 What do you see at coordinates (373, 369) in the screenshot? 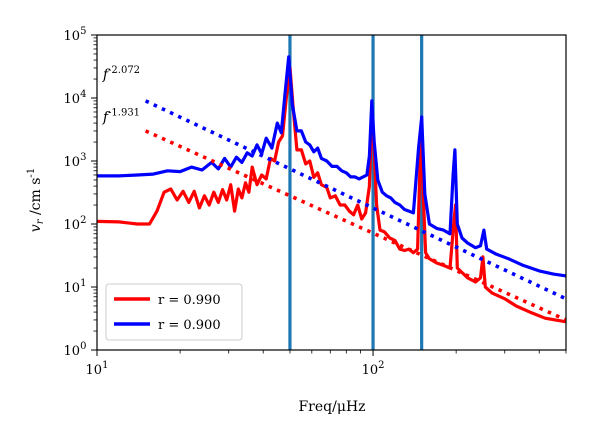
I see `x-tick-label-100: 10²` at bounding box center [373, 369].